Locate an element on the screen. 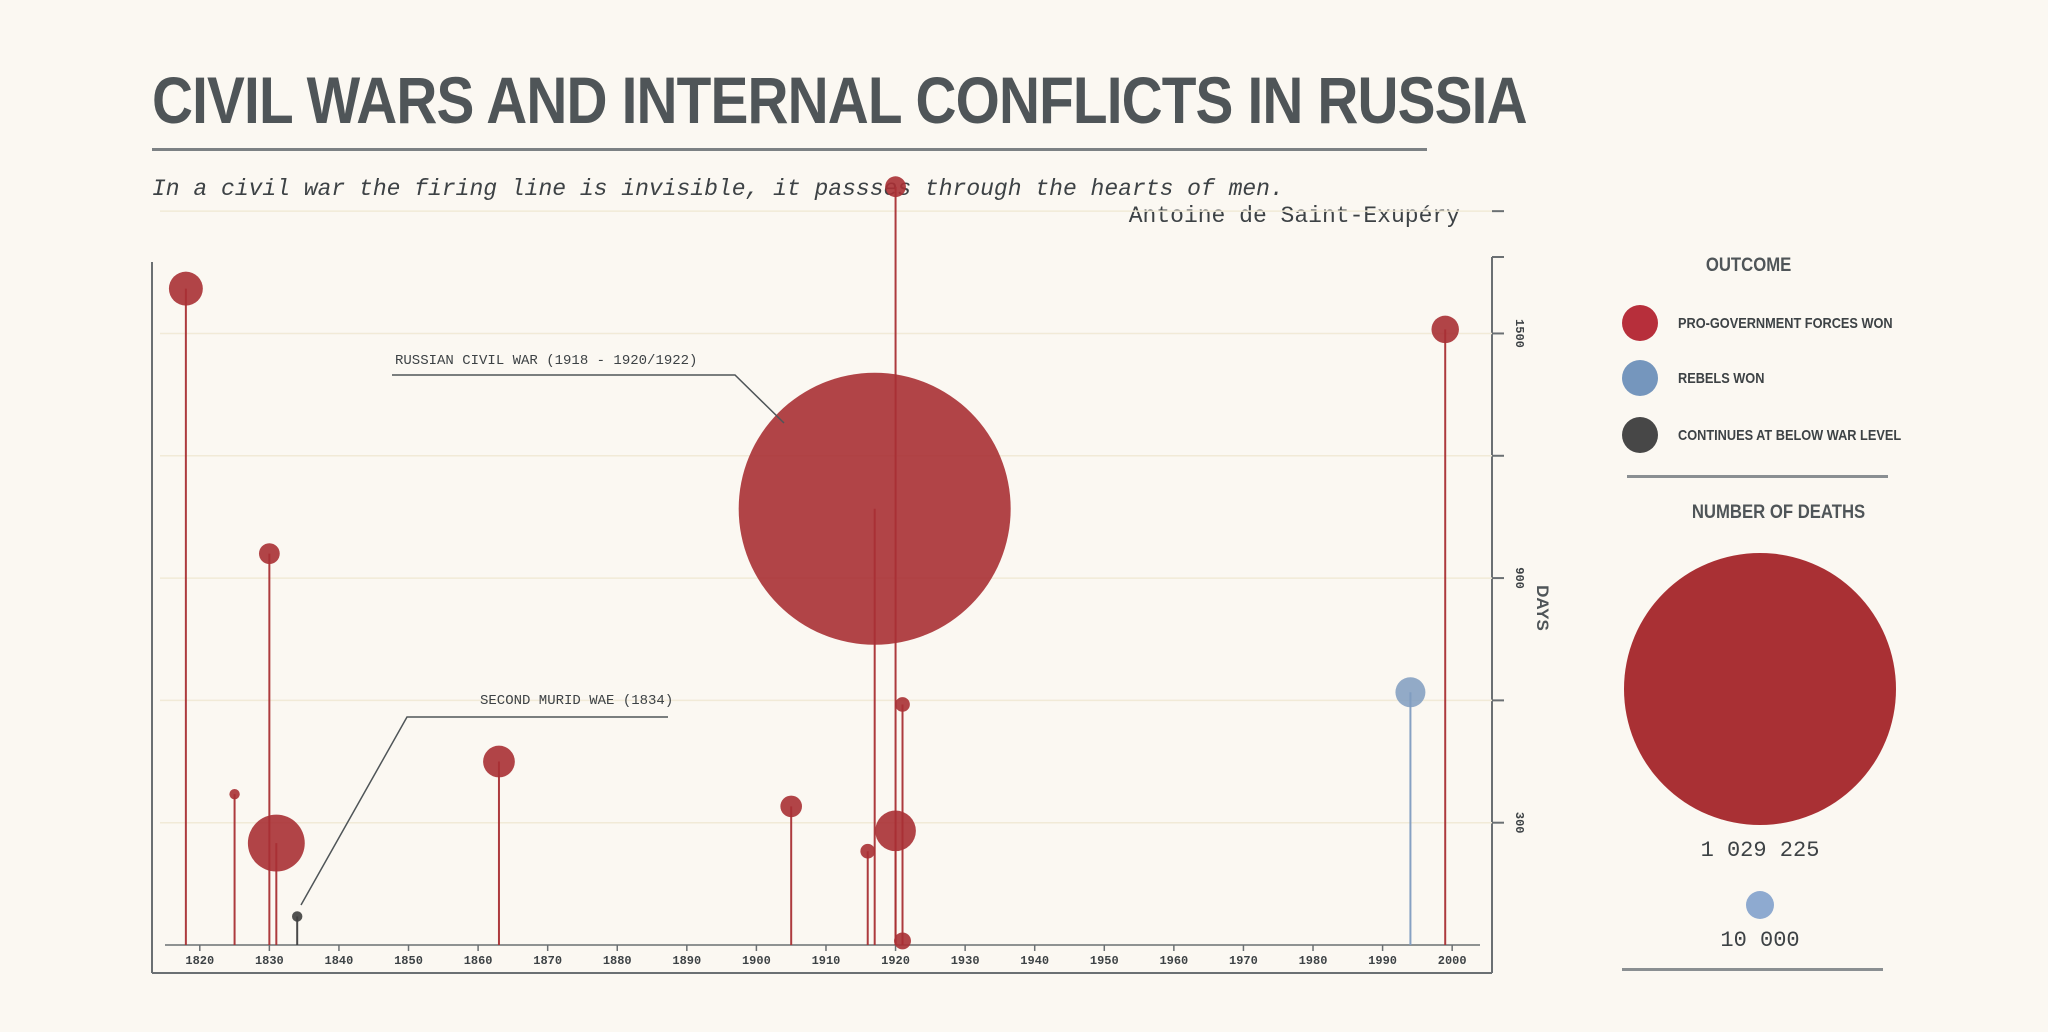 The width and height of the screenshot is (2048, 1032). x-tick-label: 1830 is located at coordinates (269, 961).